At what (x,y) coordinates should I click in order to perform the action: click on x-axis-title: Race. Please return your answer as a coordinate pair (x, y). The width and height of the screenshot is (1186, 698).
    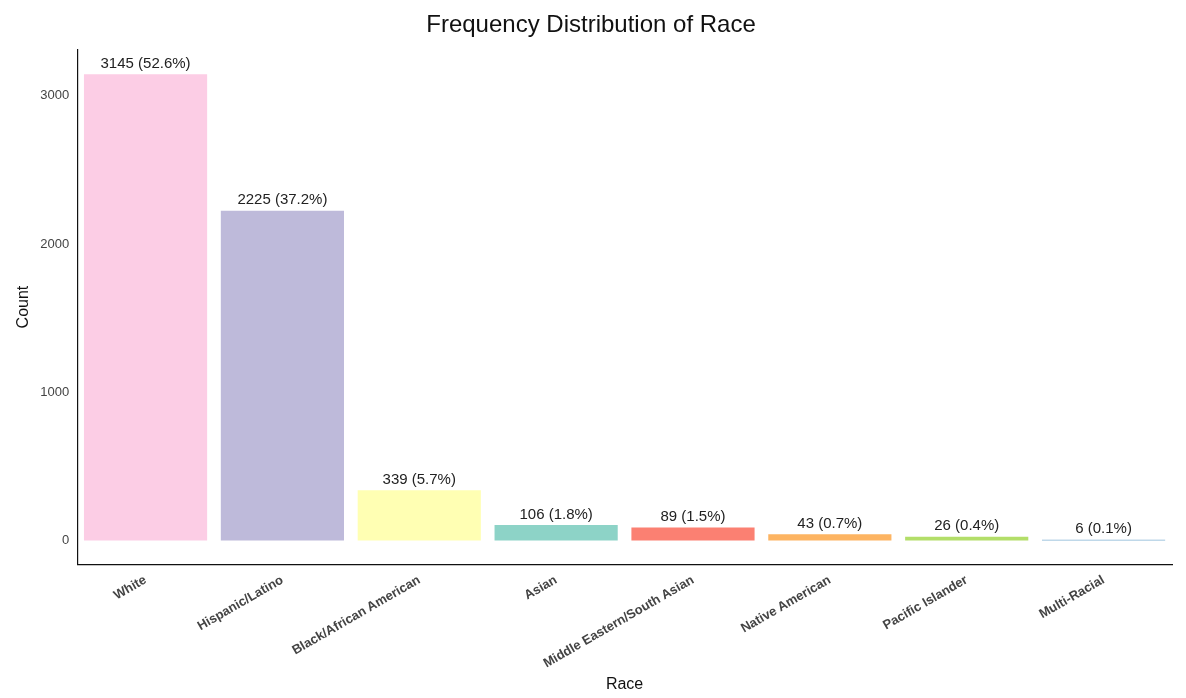
    Looking at the image, I should click on (624, 683).